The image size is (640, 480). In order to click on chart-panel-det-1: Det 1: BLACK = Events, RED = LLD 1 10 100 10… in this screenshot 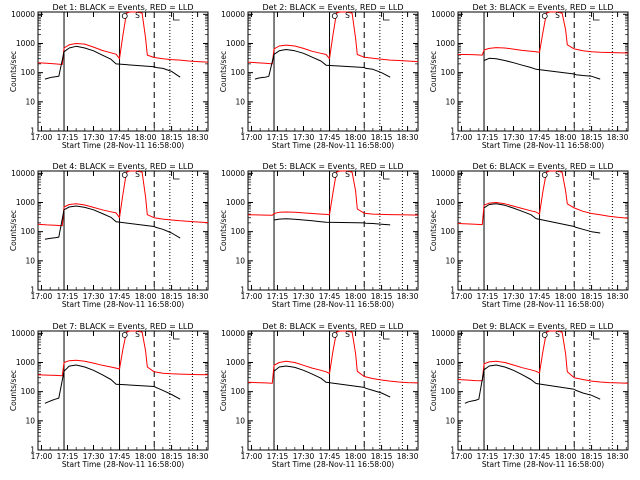, I will do `click(109, 76)`.